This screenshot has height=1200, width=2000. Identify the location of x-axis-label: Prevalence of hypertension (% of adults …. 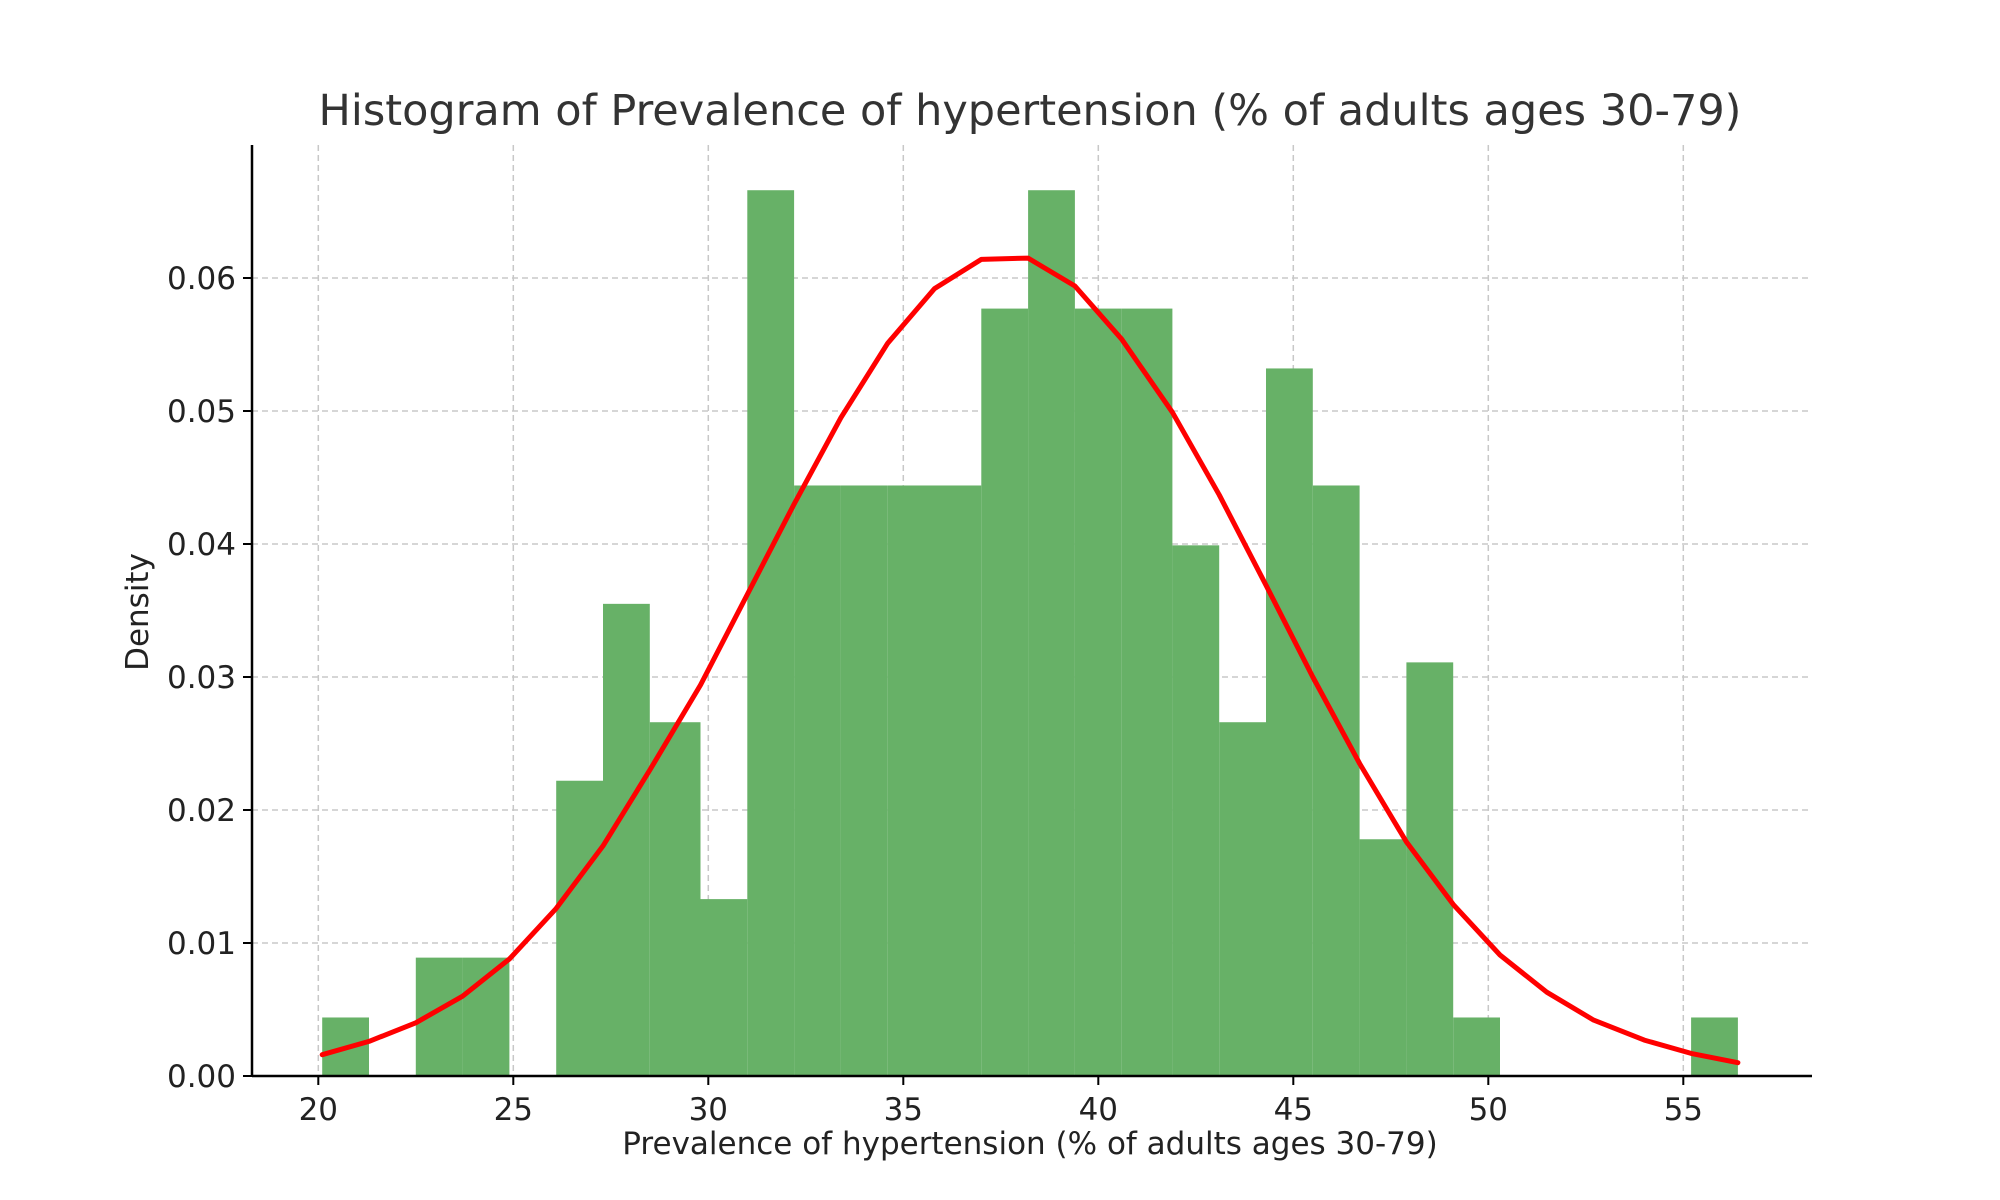
(1029, 1144).